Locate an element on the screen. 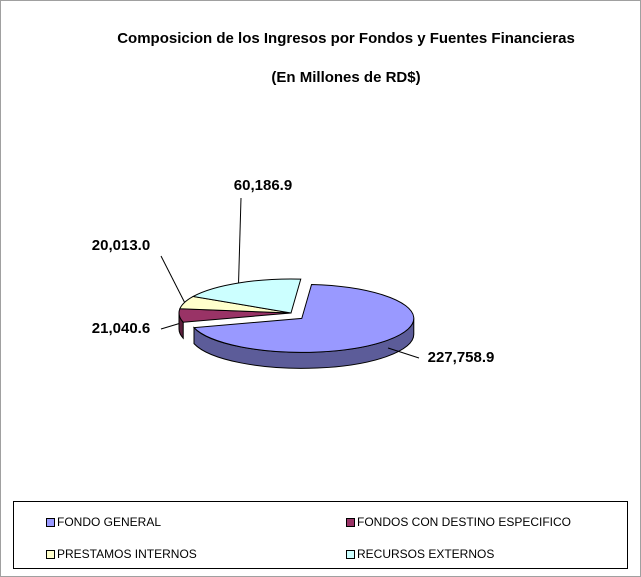 The width and height of the screenshot is (641, 577). data-label: 60,186.9 is located at coordinates (263, 185).